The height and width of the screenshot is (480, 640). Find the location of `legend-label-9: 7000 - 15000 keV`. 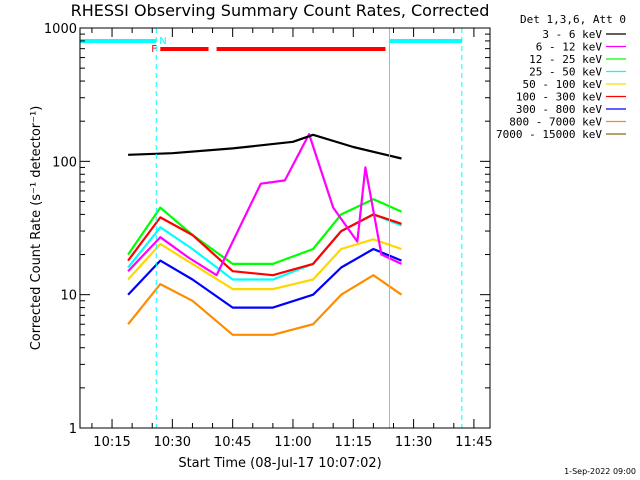

legend-label-9: 7000 - 15000 keV is located at coordinates (549, 134).